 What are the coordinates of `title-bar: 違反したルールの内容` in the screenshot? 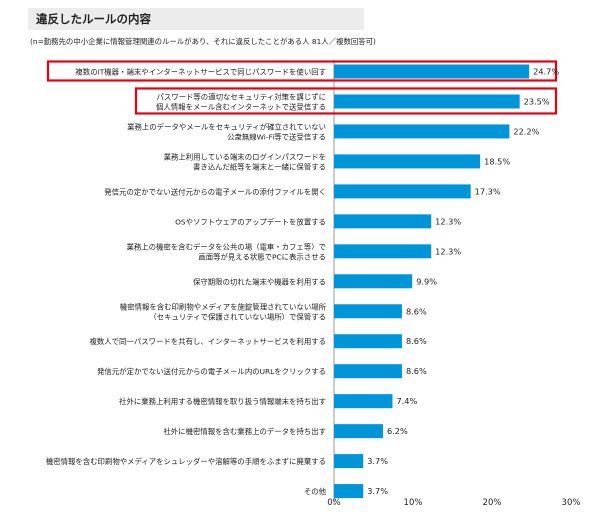 It's located at (196, 19).